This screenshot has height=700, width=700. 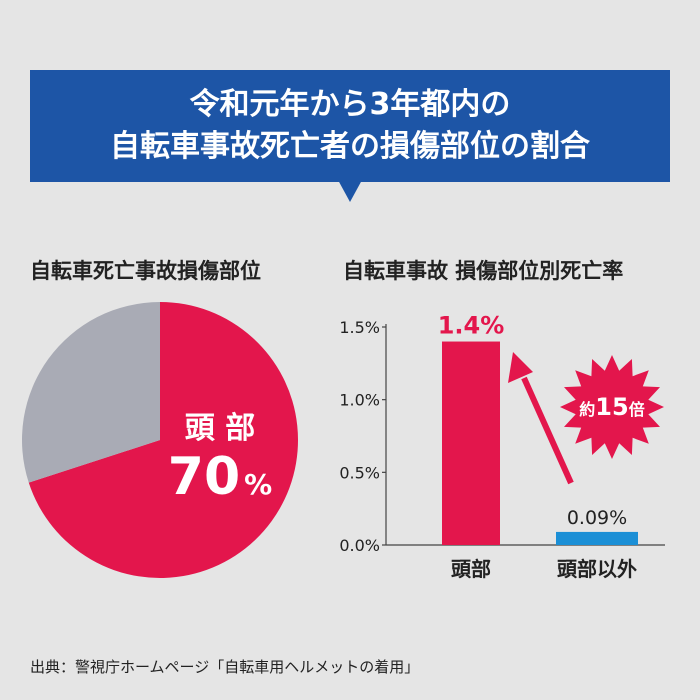 I want to click on pie-value-number: 70, so click(x=204, y=477).